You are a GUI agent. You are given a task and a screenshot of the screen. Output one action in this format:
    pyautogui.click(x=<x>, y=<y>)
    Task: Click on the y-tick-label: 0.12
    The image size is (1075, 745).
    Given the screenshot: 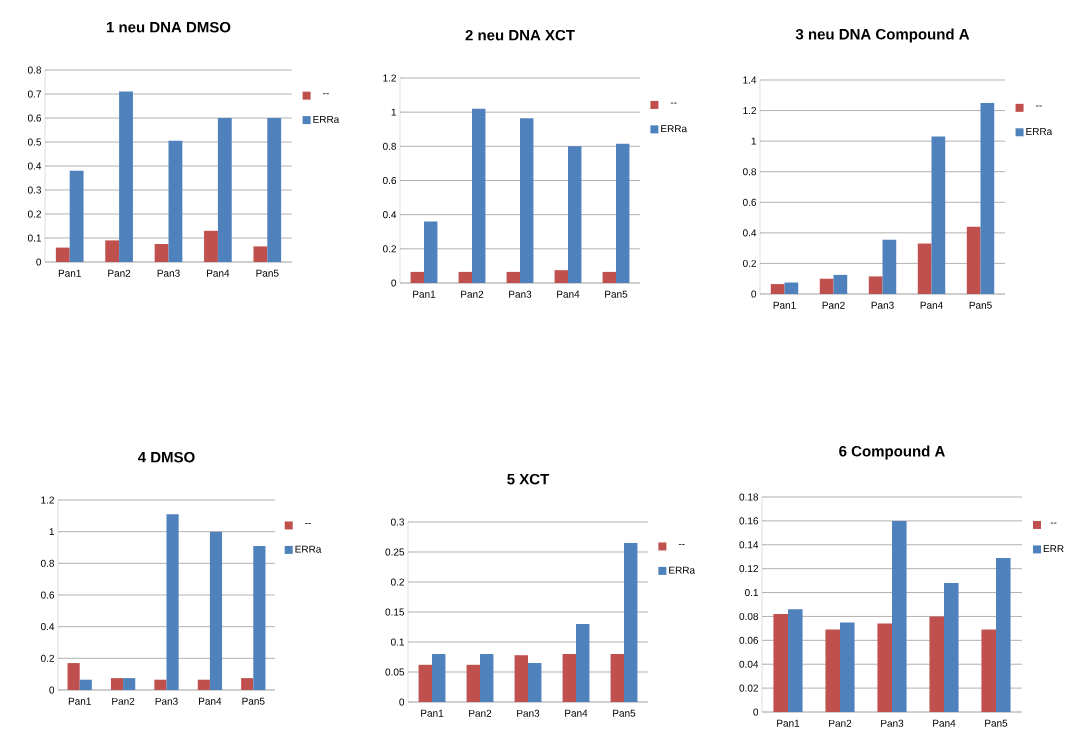 What is the action you would take?
    pyautogui.click(x=748, y=569)
    